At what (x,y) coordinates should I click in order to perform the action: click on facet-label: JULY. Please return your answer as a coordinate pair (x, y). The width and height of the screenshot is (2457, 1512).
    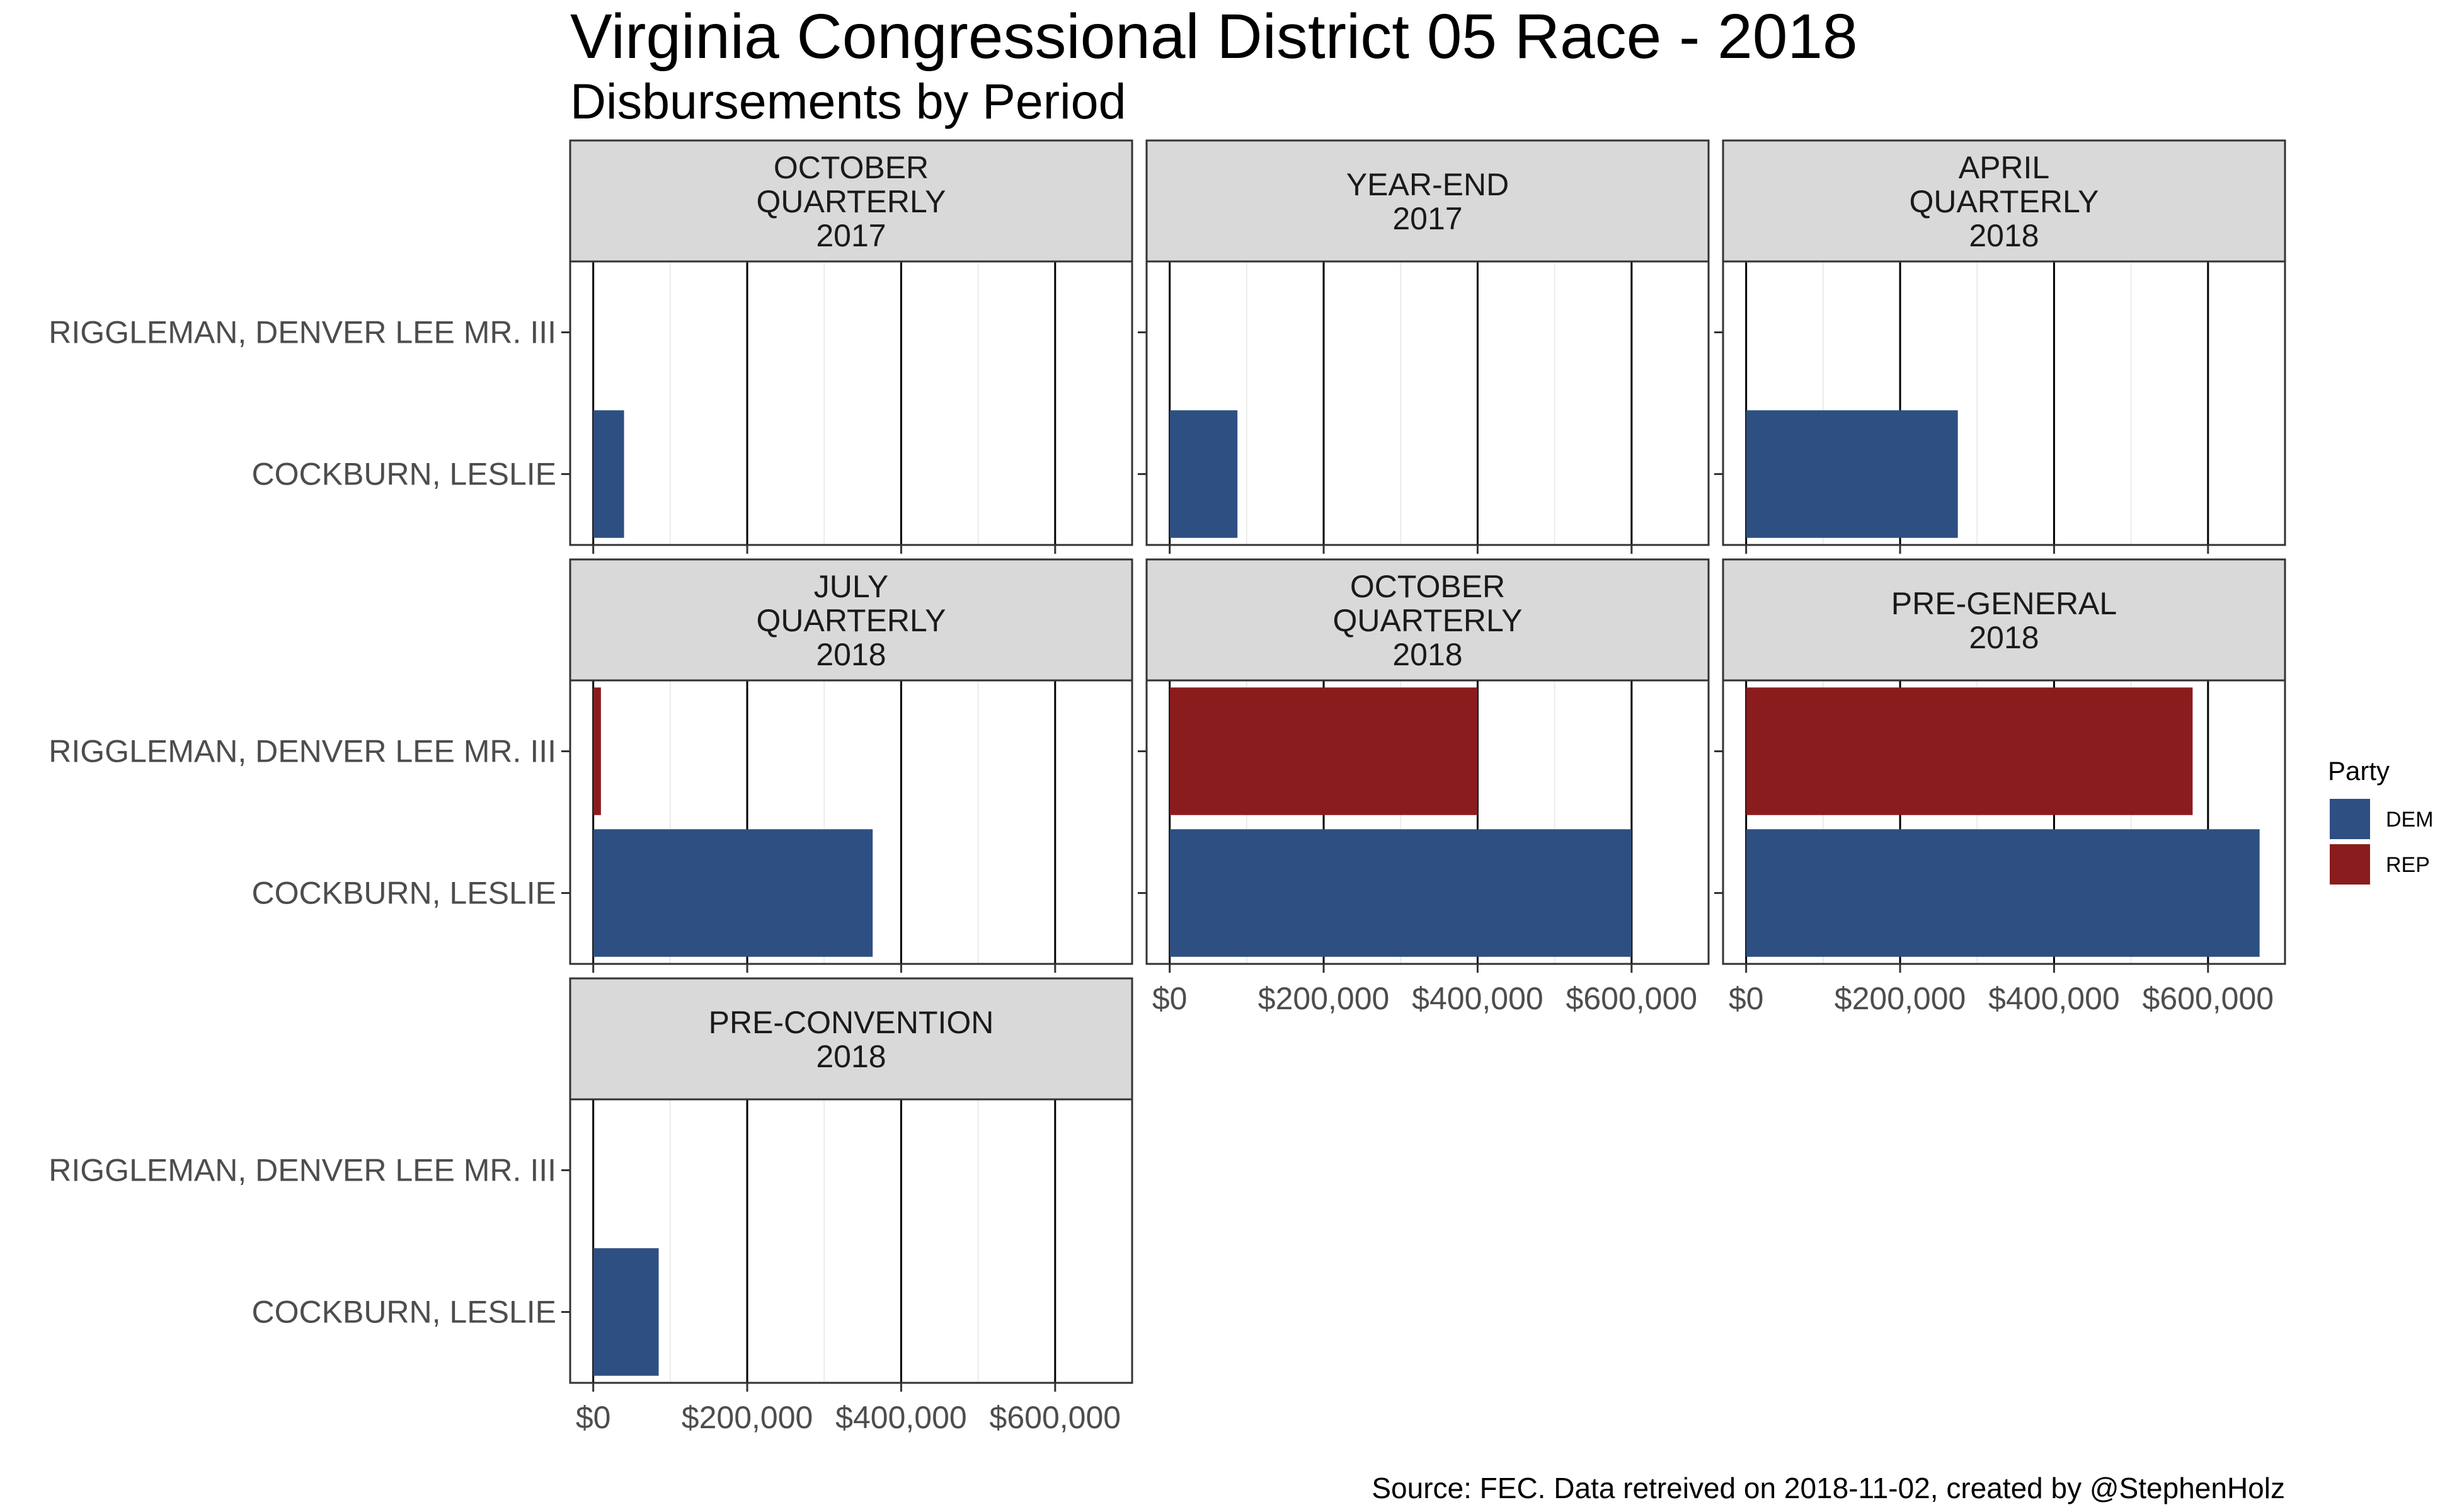
    Looking at the image, I should click on (851, 586).